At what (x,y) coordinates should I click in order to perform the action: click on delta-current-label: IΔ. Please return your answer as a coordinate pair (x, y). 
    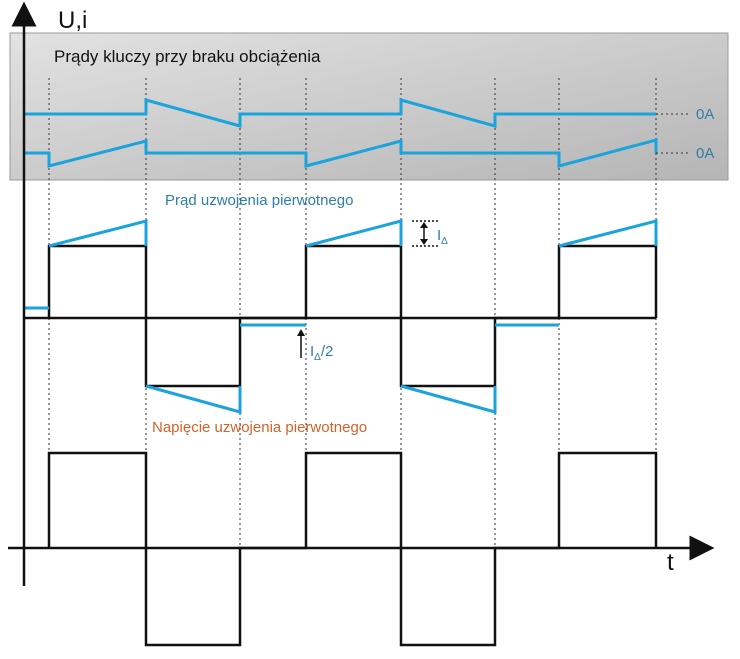
    Looking at the image, I should click on (442, 237).